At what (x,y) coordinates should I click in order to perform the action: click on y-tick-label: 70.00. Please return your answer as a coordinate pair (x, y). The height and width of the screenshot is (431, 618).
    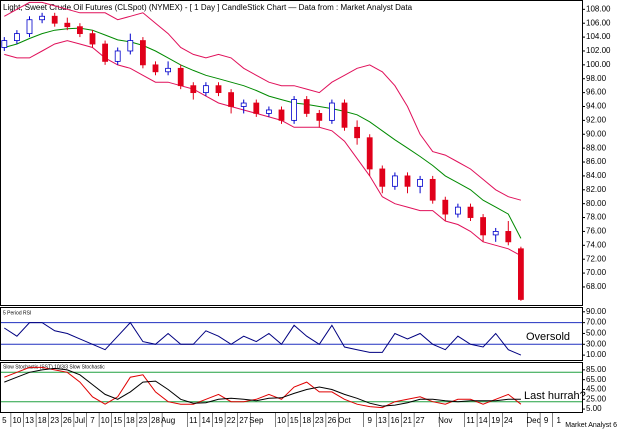
    Looking at the image, I should click on (596, 322).